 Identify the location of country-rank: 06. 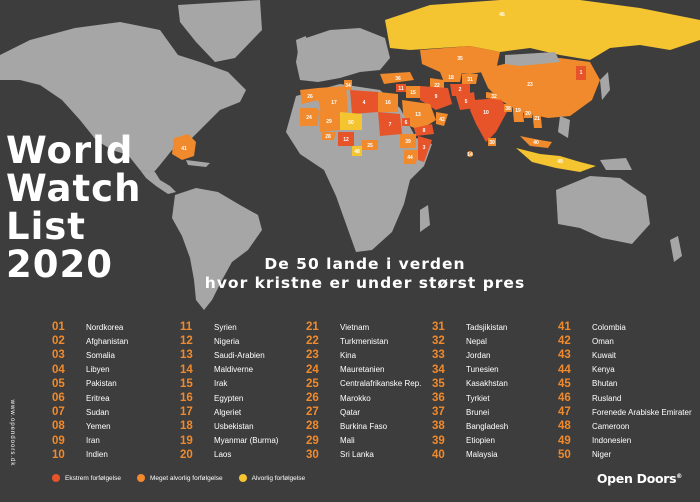
(58, 398).